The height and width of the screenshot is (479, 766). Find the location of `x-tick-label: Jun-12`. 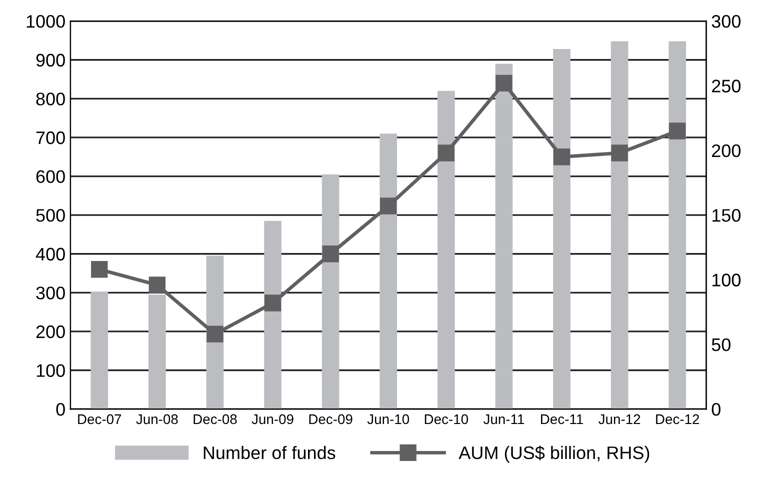

x-tick-label: Jun-12 is located at coordinates (619, 419).